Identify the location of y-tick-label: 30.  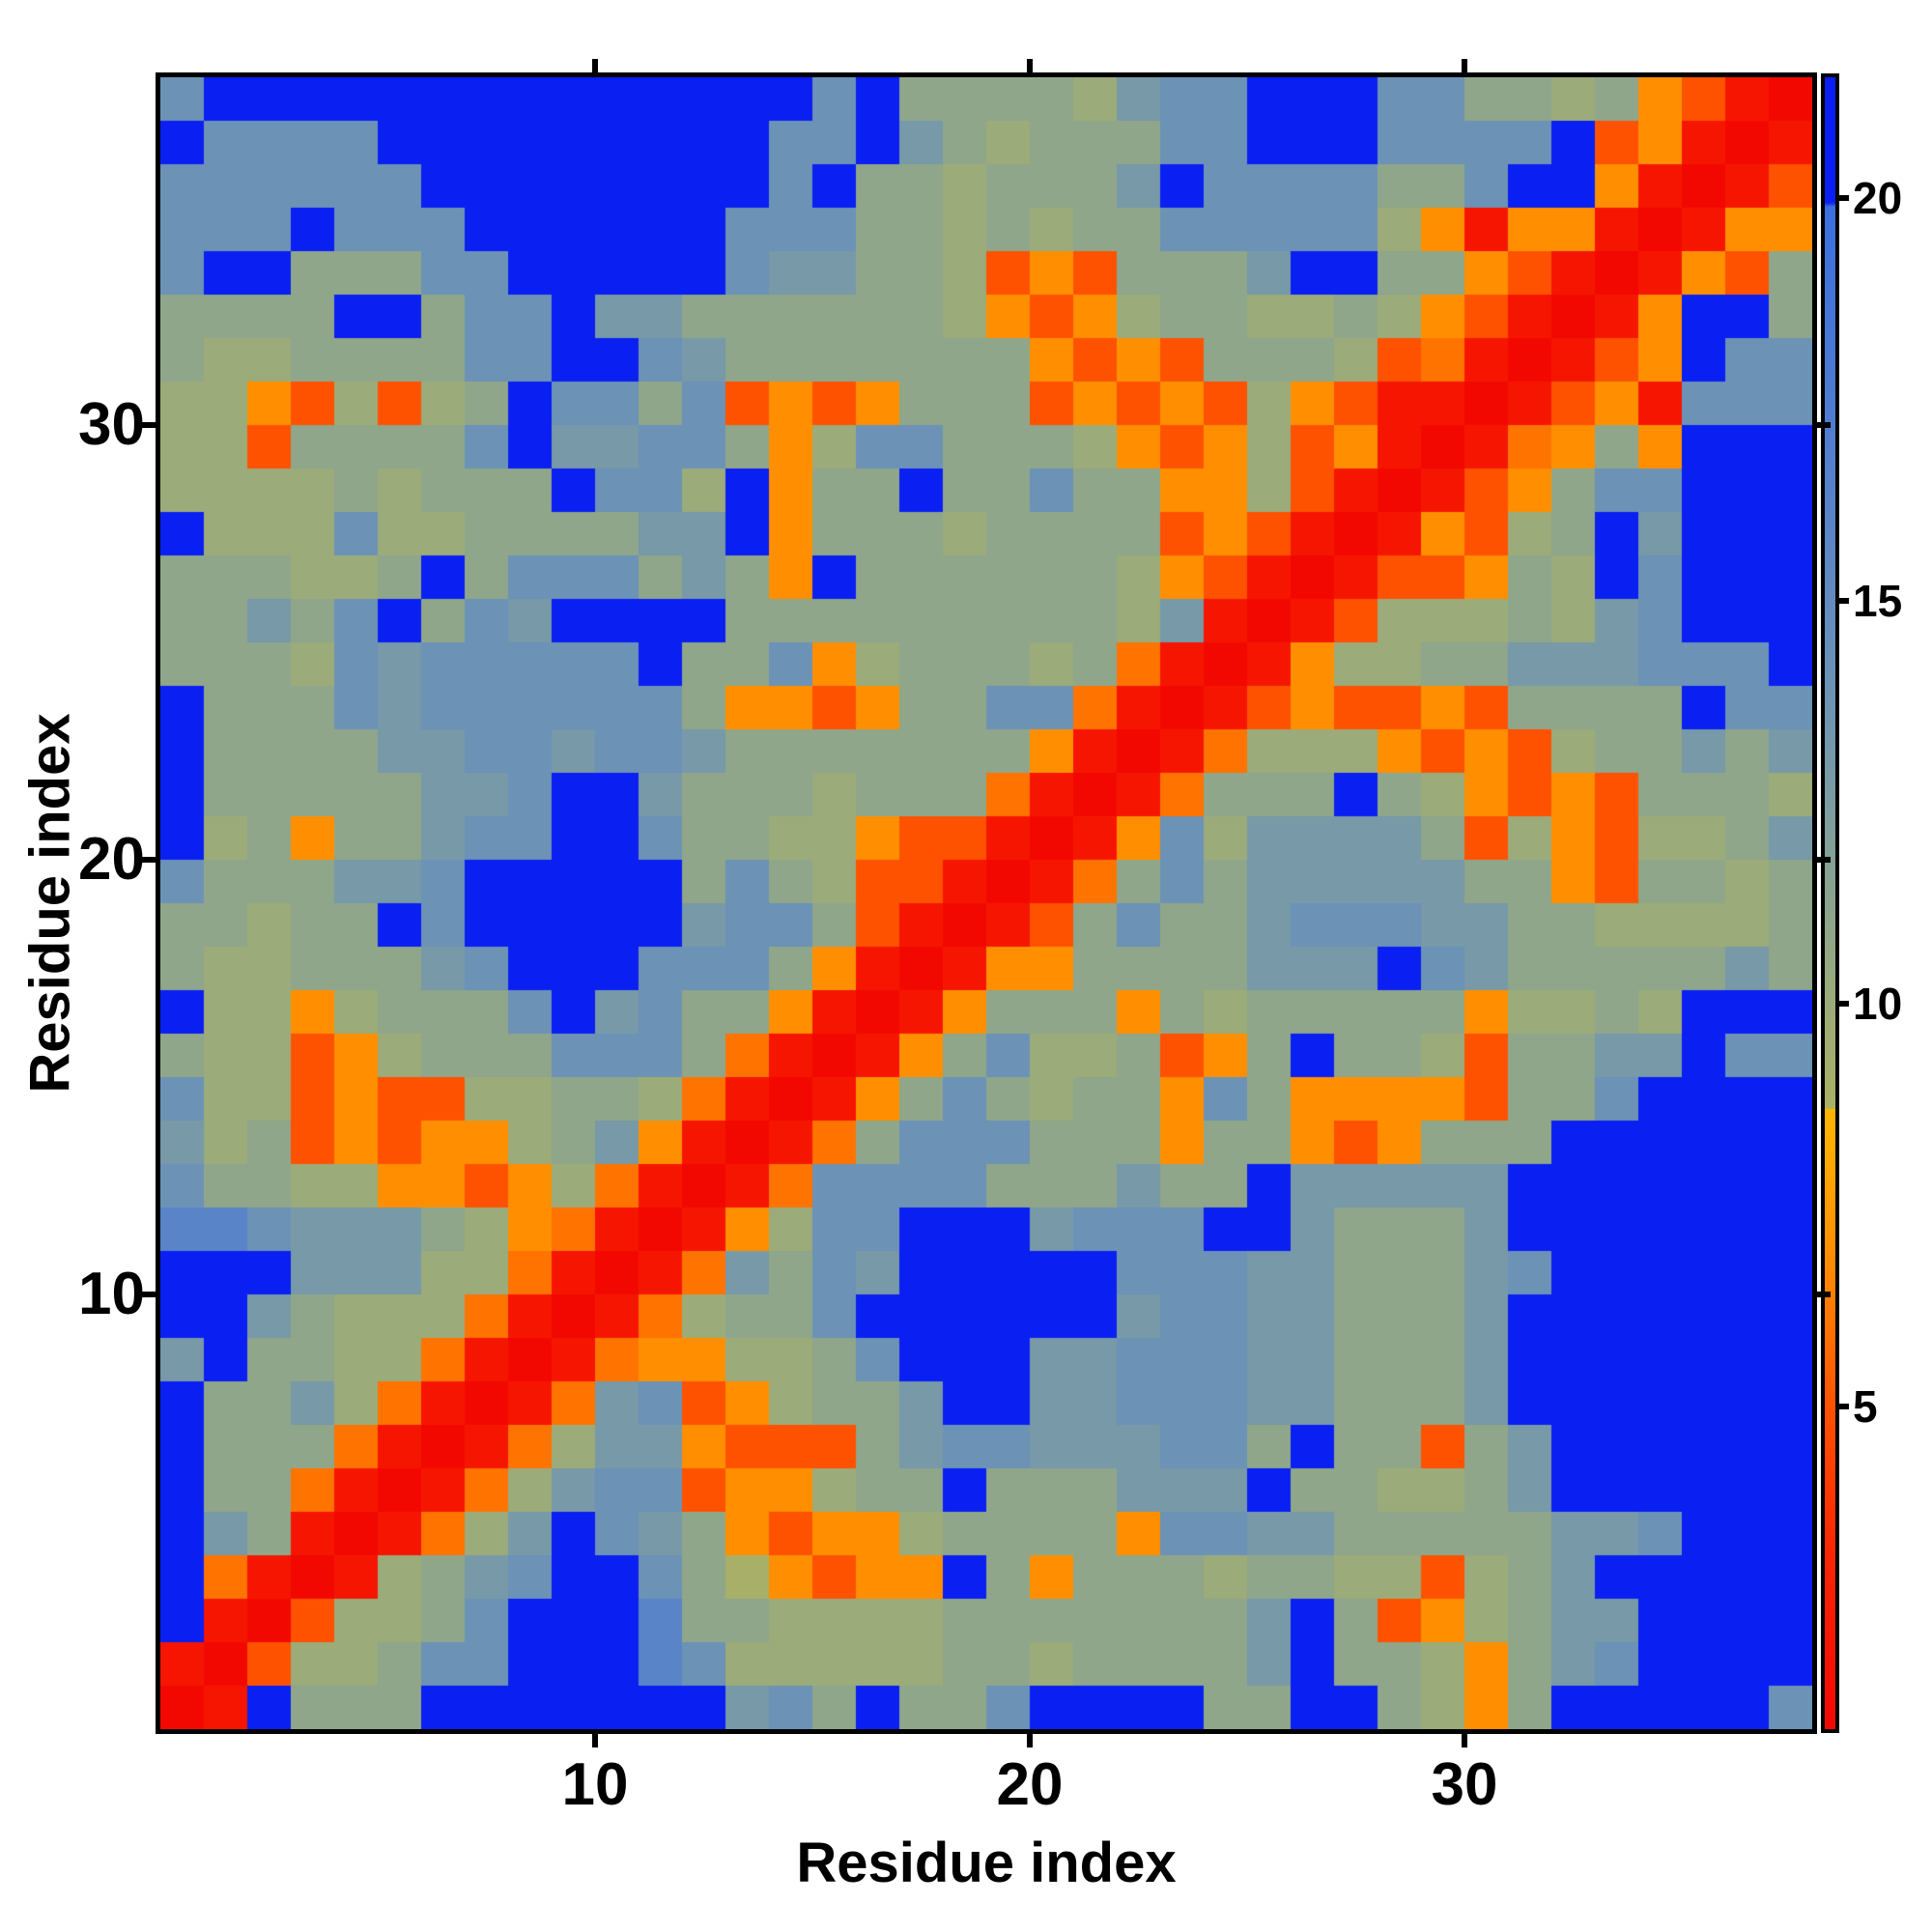
(111, 424).